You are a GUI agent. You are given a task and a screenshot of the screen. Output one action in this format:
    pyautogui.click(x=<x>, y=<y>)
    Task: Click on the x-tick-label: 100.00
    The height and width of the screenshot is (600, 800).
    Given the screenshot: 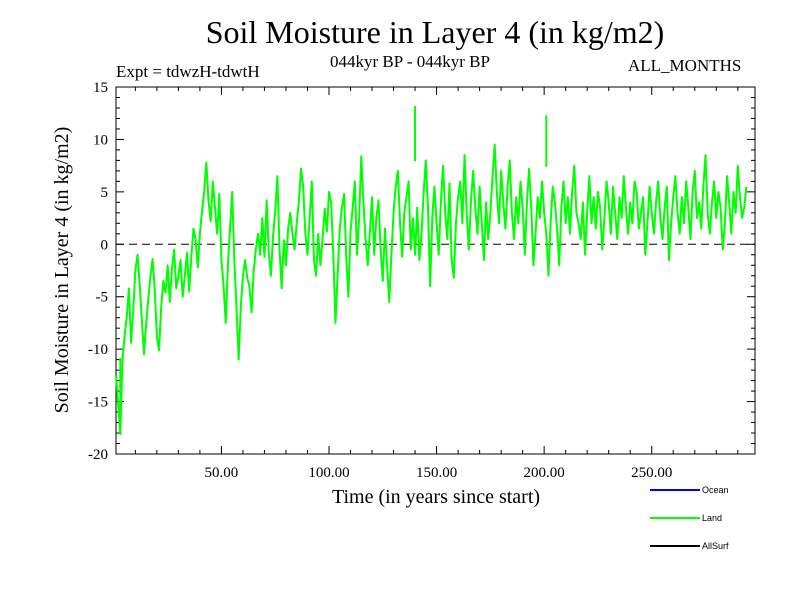 What is the action you would take?
    pyautogui.click(x=328, y=473)
    